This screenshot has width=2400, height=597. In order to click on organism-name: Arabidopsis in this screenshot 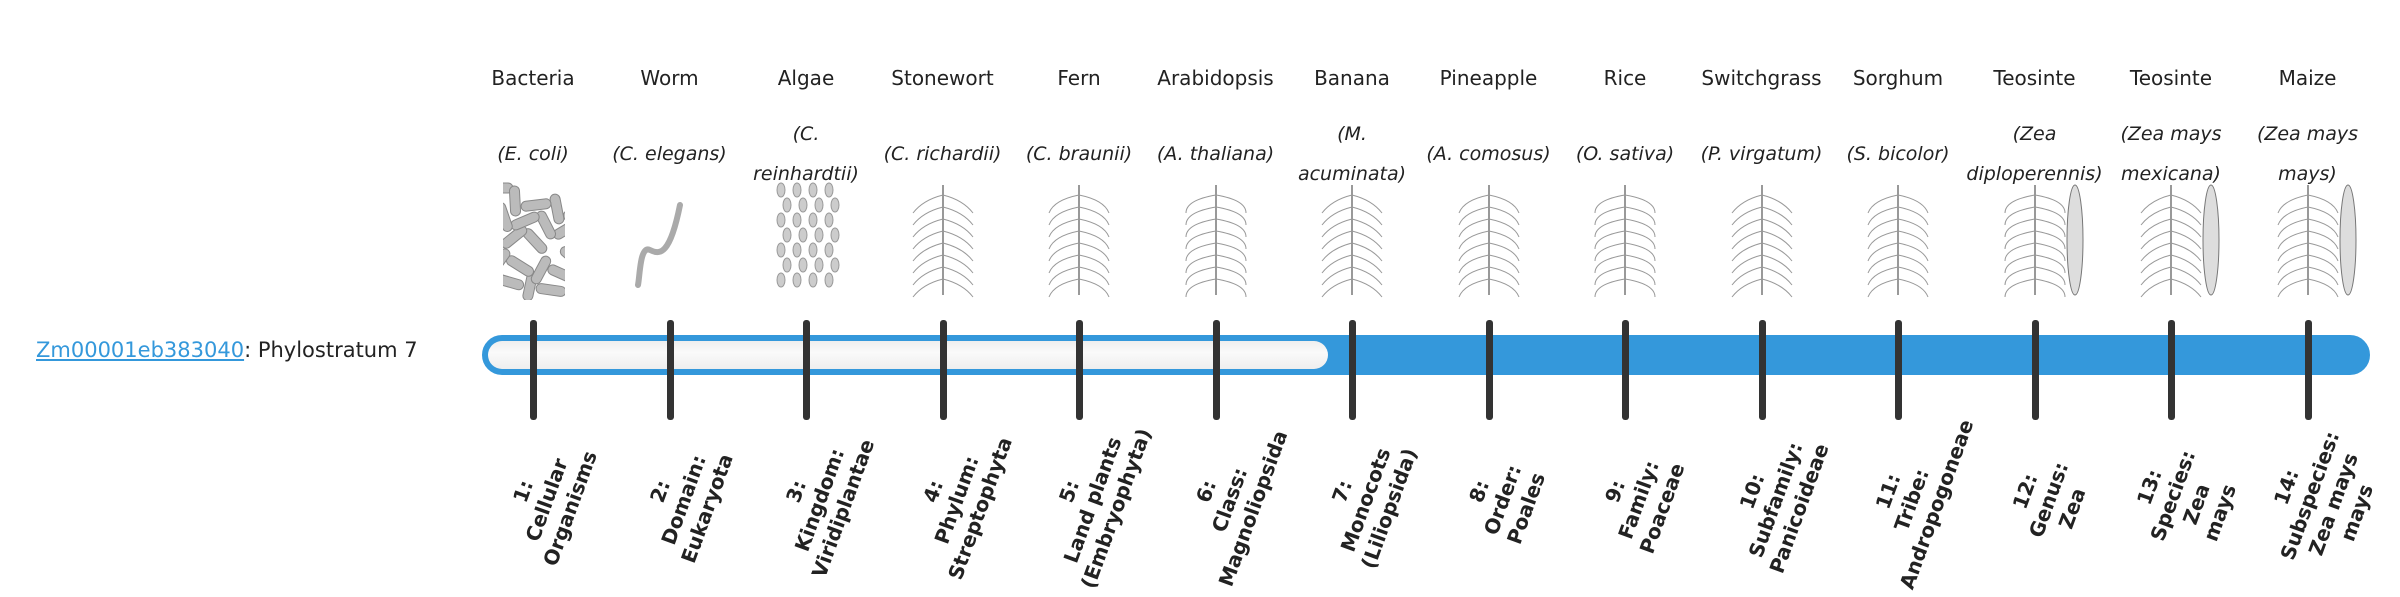, I will do `click(1215, 78)`.